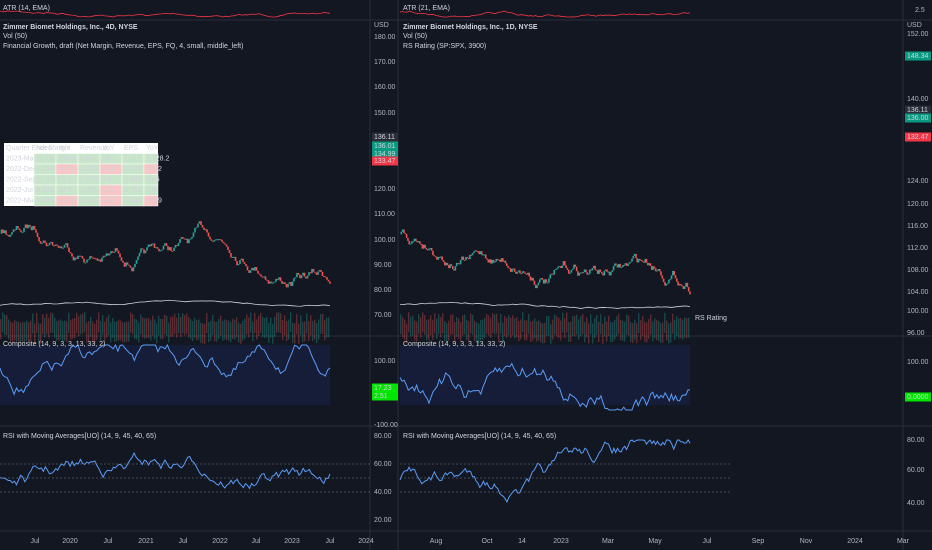  What do you see at coordinates (292, 541) in the screenshot?
I see `x-label: 2023` at bounding box center [292, 541].